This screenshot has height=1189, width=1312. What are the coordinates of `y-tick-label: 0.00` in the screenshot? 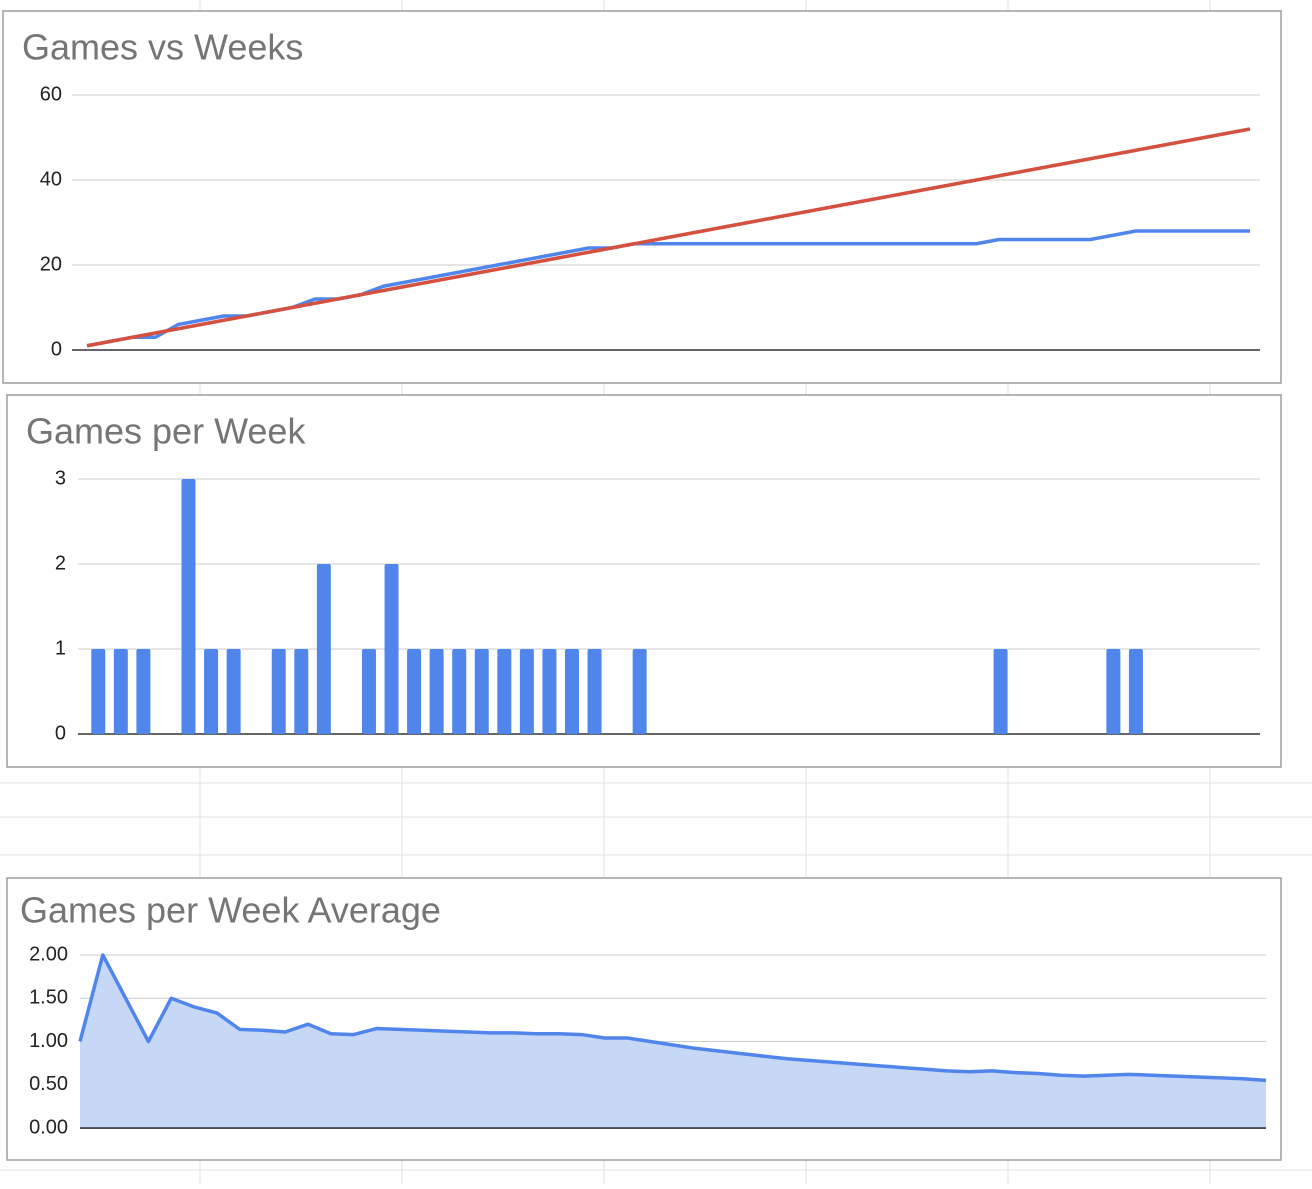 It's located at (48, 1127).